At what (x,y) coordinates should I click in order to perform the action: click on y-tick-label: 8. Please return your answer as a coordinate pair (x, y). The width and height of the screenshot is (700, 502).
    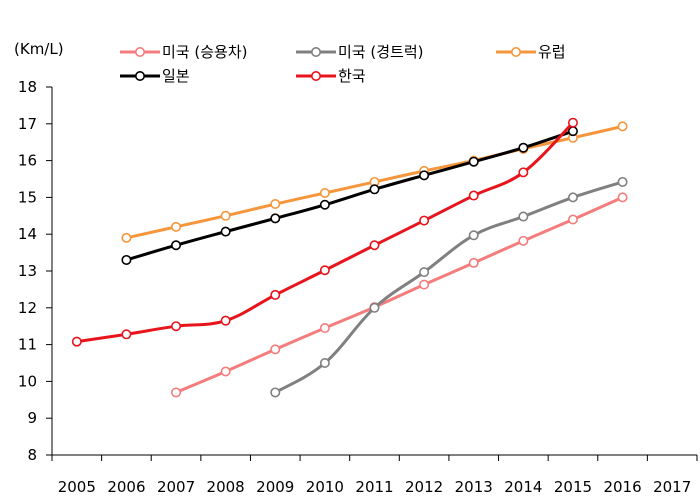
    Looking at the image, I should click on (32, 455).